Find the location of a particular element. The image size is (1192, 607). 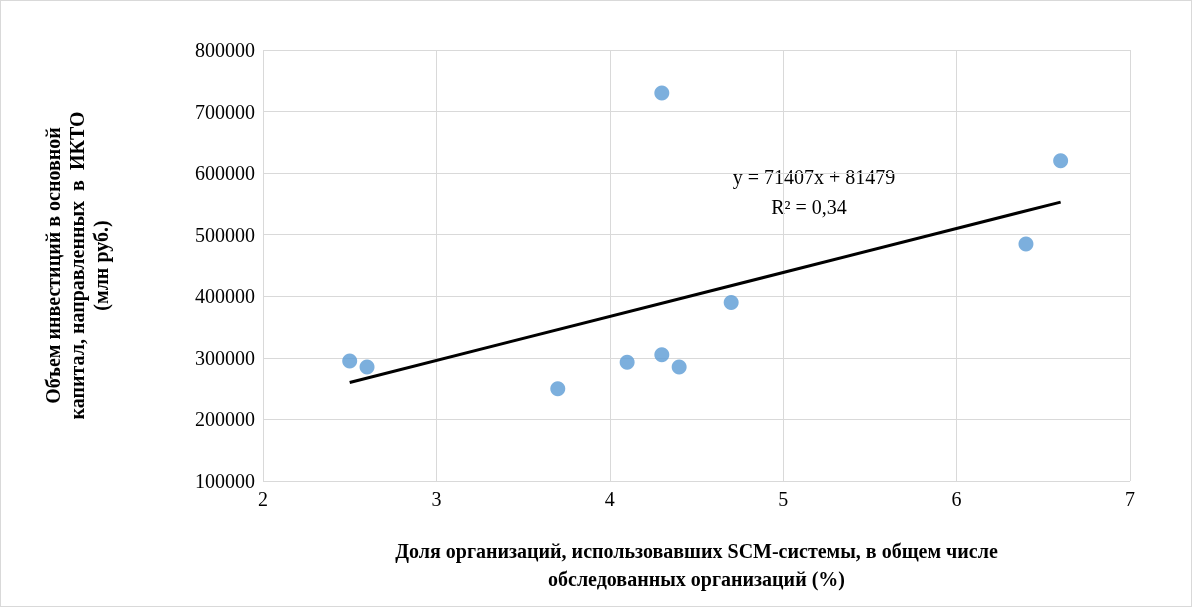

x-tick-label: 6 is located at coordinates (956, 499).